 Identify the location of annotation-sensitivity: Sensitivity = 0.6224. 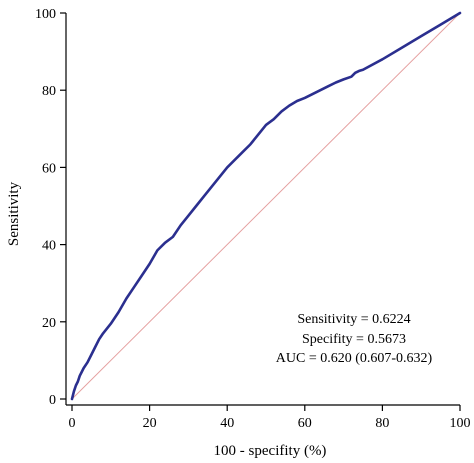
(353, 319).